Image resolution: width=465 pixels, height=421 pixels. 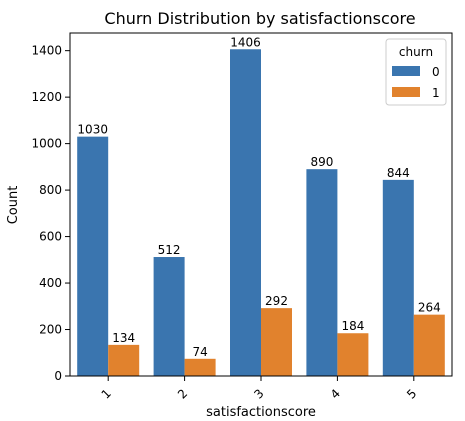 I want to click on legend: churn 0 1, so click(x=416, y=72).